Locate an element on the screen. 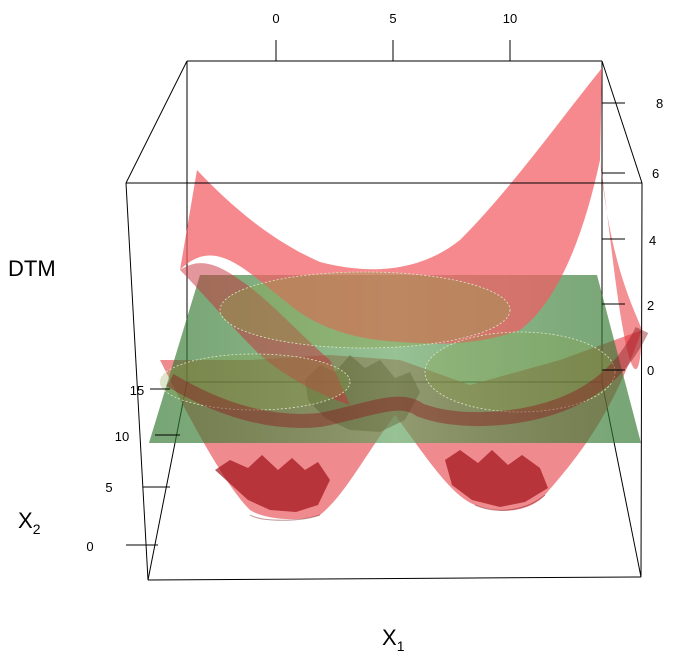 This screenshot has width=686, height=652. dtm-tick-label: 4 is located at coordinates (652, 240).